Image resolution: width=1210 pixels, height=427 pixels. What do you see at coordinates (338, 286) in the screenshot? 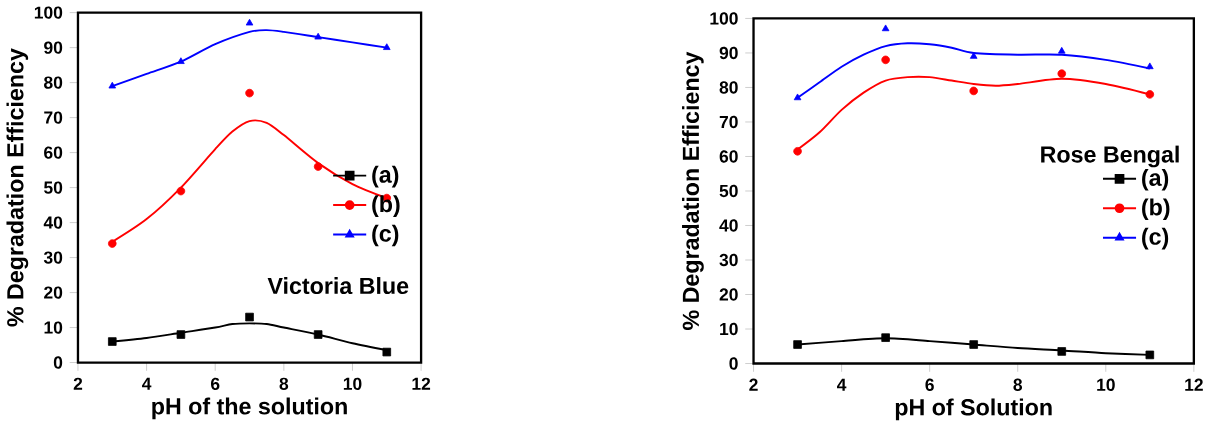
I see `annotation: Victoria Blue` at bounding box center [338, 286].